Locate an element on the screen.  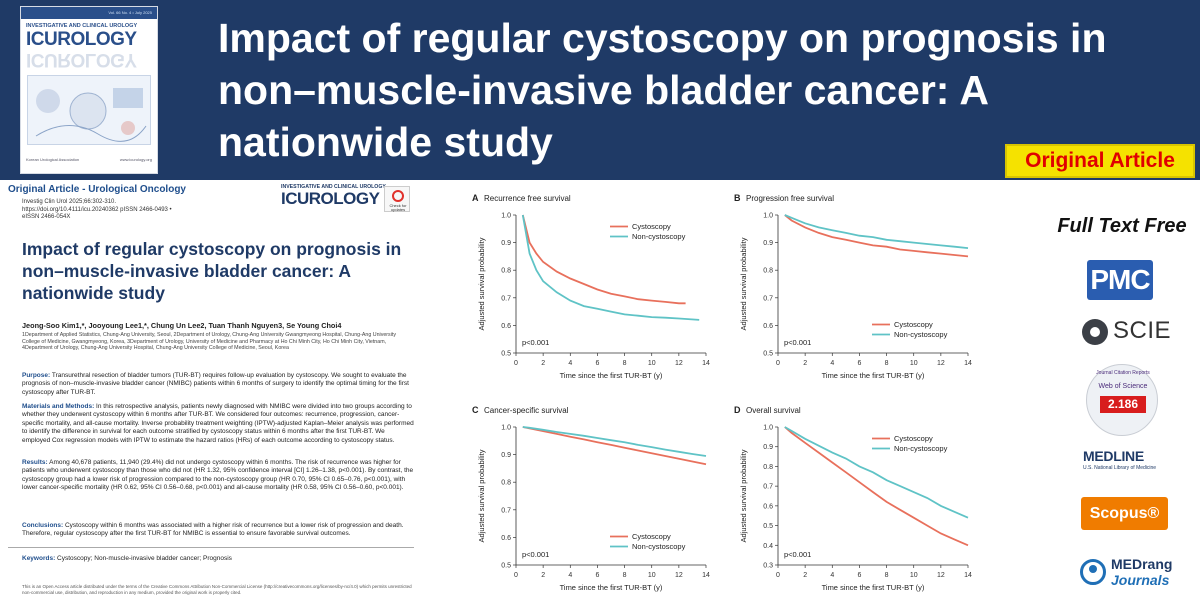
panel-b-legend-label: Non-cystoscopy is located at coordinates (921, 334).